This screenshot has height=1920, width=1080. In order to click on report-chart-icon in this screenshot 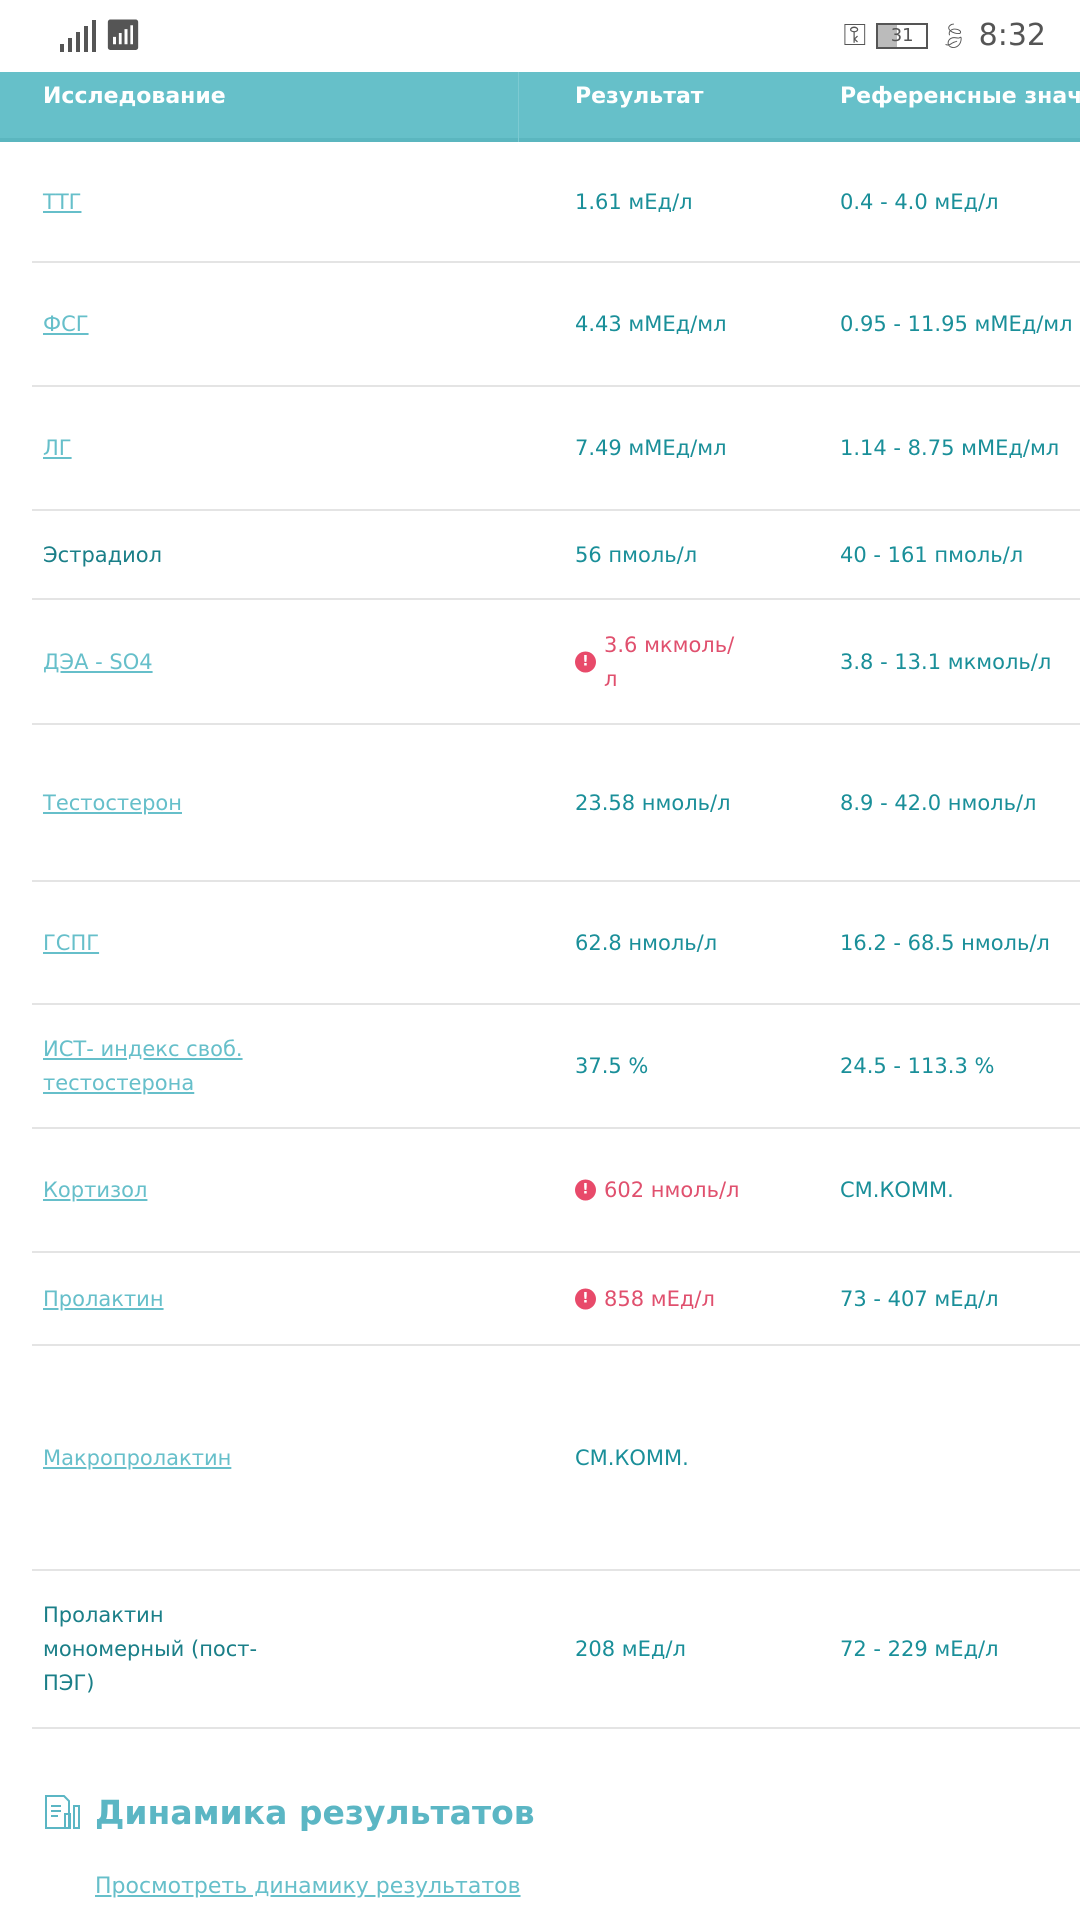, I will do `click(62, 1812)`.